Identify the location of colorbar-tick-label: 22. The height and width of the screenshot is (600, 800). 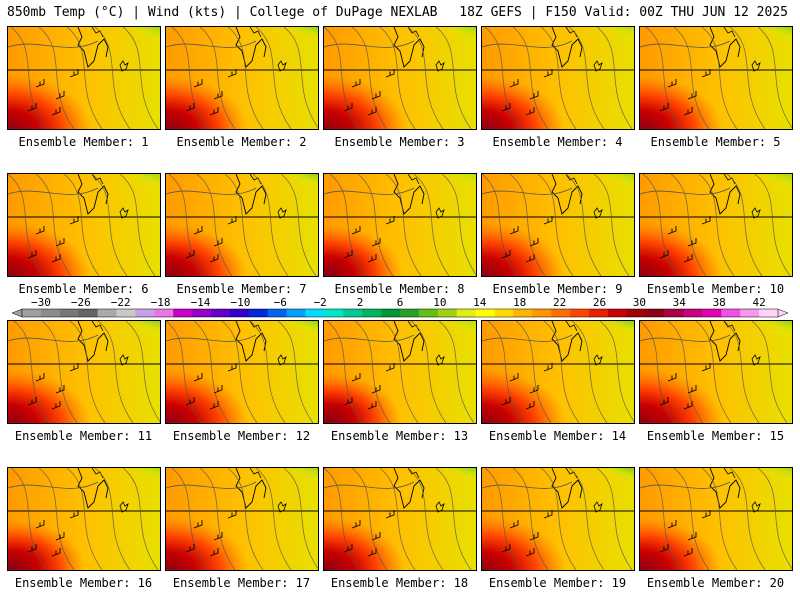
(559, 303).